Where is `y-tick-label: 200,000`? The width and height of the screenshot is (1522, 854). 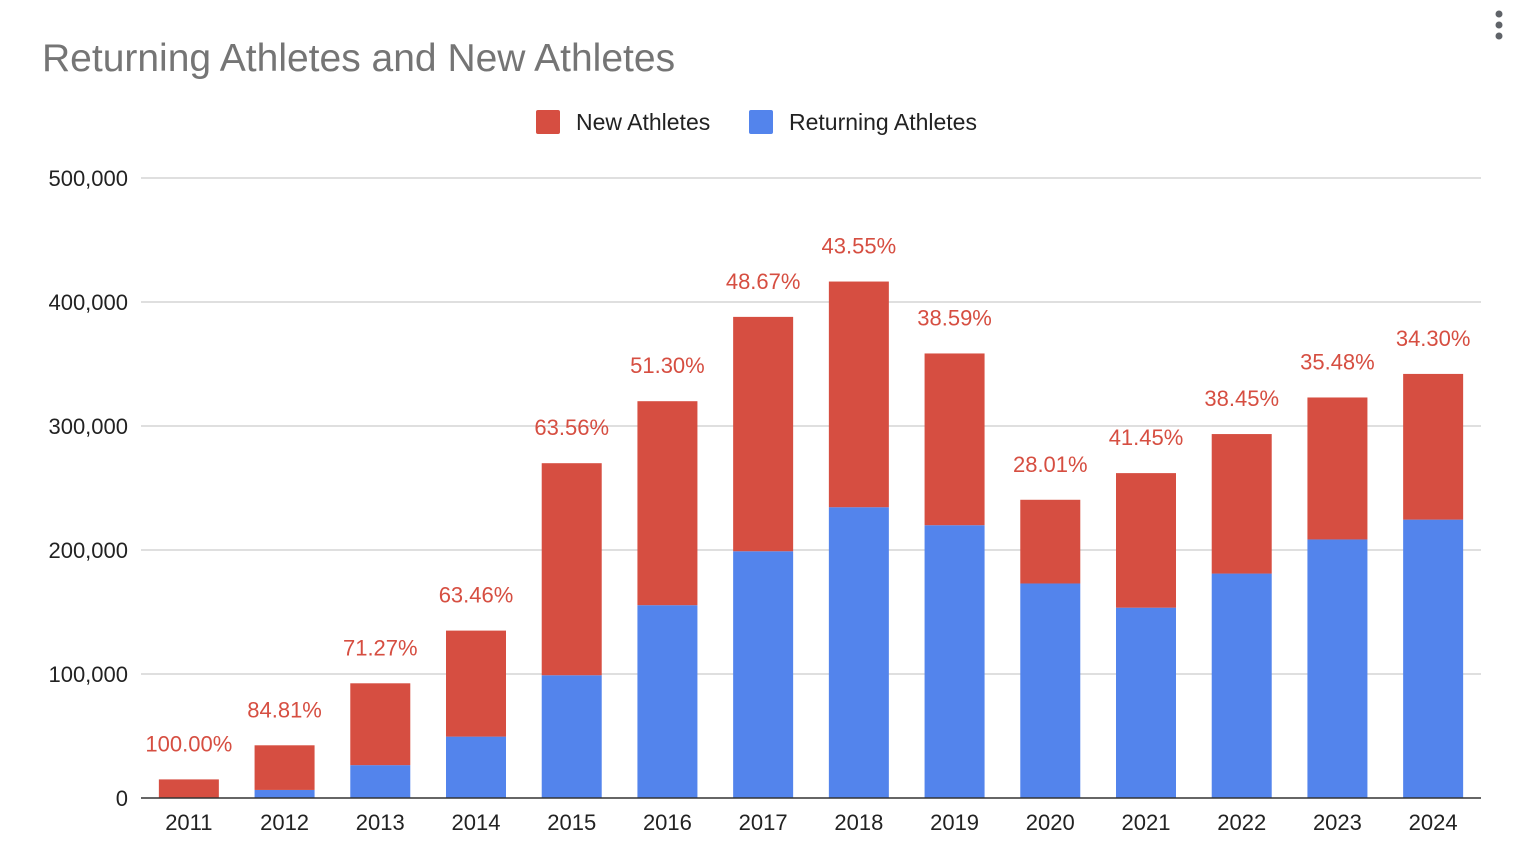 y-tick-label: 200,000 is located at coordinates (88, 550).